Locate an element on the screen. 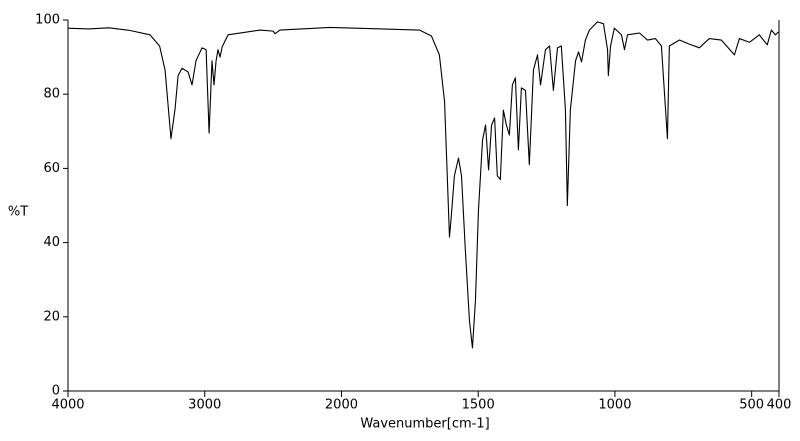 The height and width of the screenshot is (441, 800). y-tick-label: 0 is located at coordinates (56, 391).